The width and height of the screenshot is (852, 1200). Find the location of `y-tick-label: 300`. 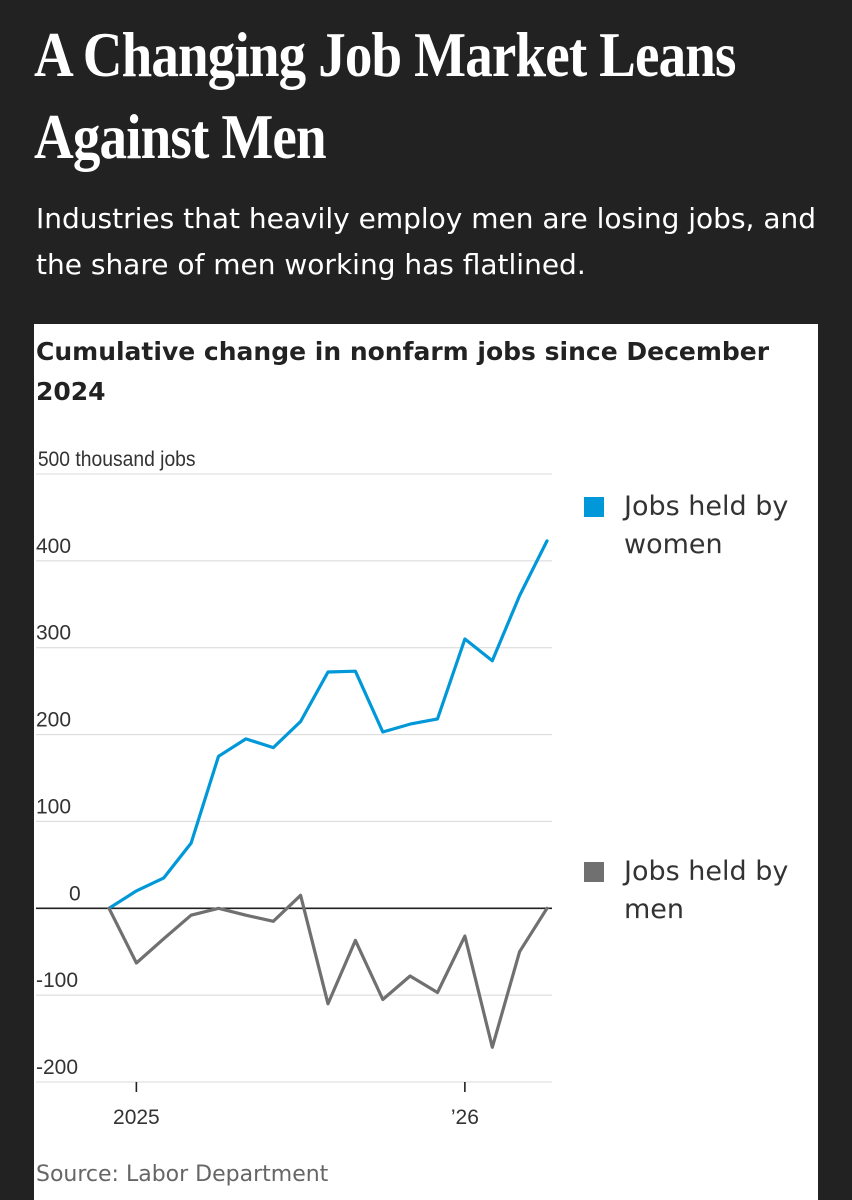

y-tick-label: 300 is located at coordinates (53, 633).